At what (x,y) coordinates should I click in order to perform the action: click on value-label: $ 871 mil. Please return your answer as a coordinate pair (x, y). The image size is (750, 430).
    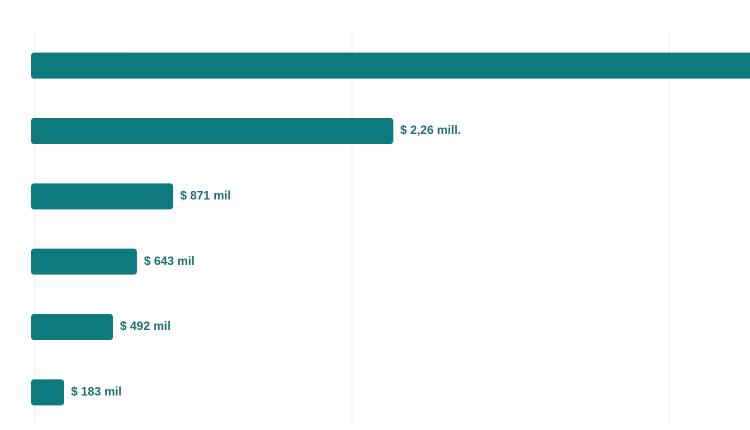
    Looking at the image, I should click on (205, 196).